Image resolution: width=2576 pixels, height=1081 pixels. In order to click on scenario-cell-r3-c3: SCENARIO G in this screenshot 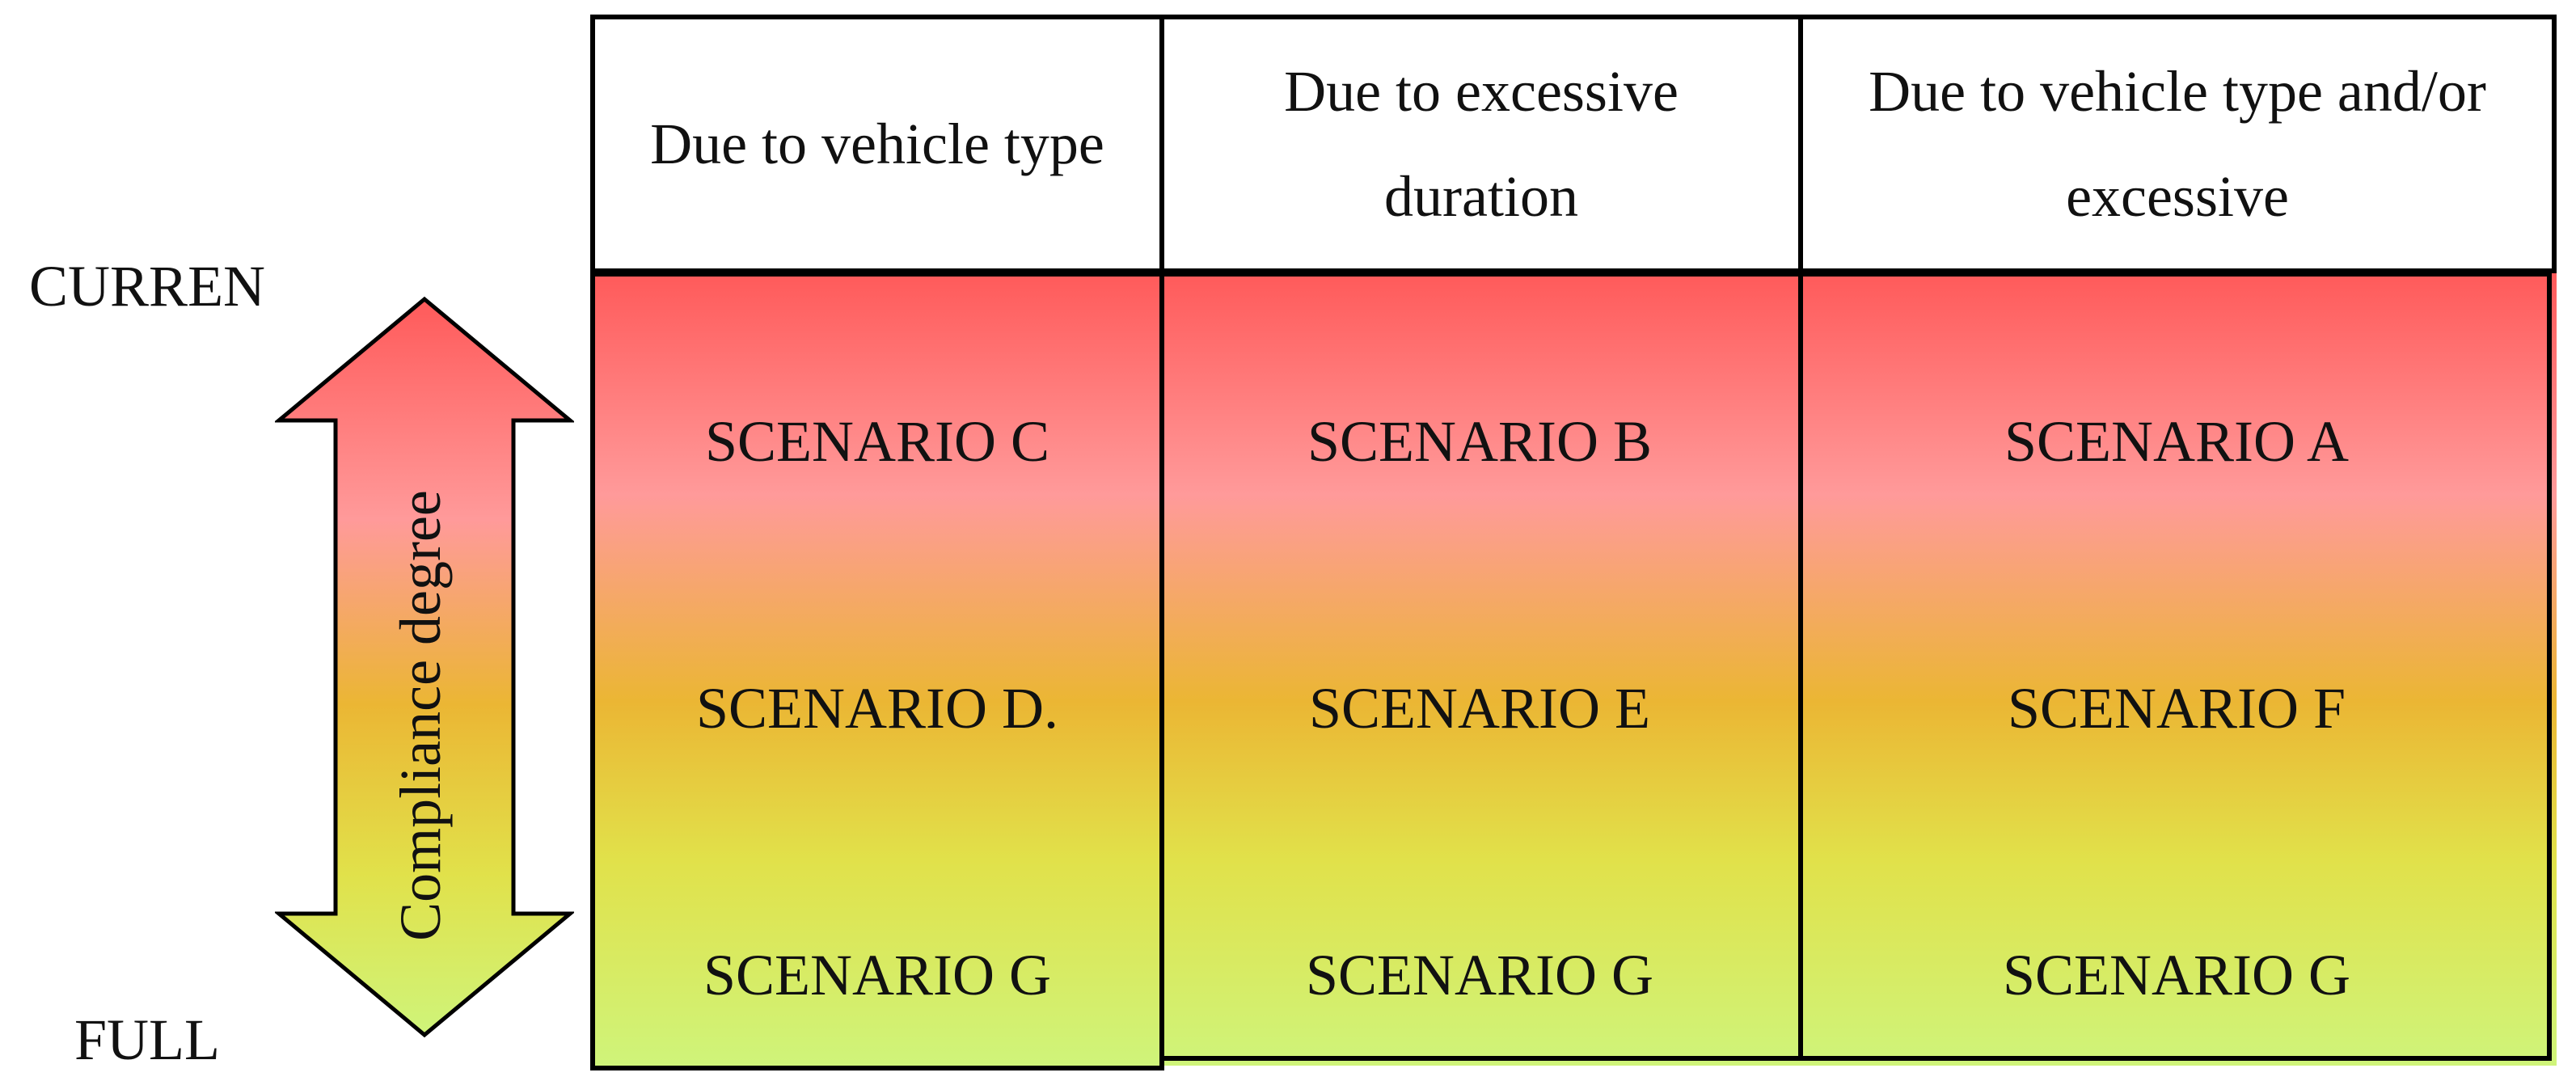, I will do `click(2176, 975)`.